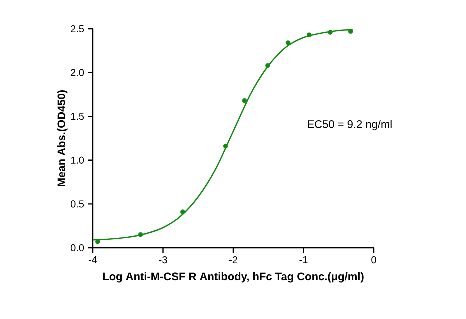  Describe the element at coordinates (77, 160) in the screenshot. I see `y-tick-label: 1.0` at that location.